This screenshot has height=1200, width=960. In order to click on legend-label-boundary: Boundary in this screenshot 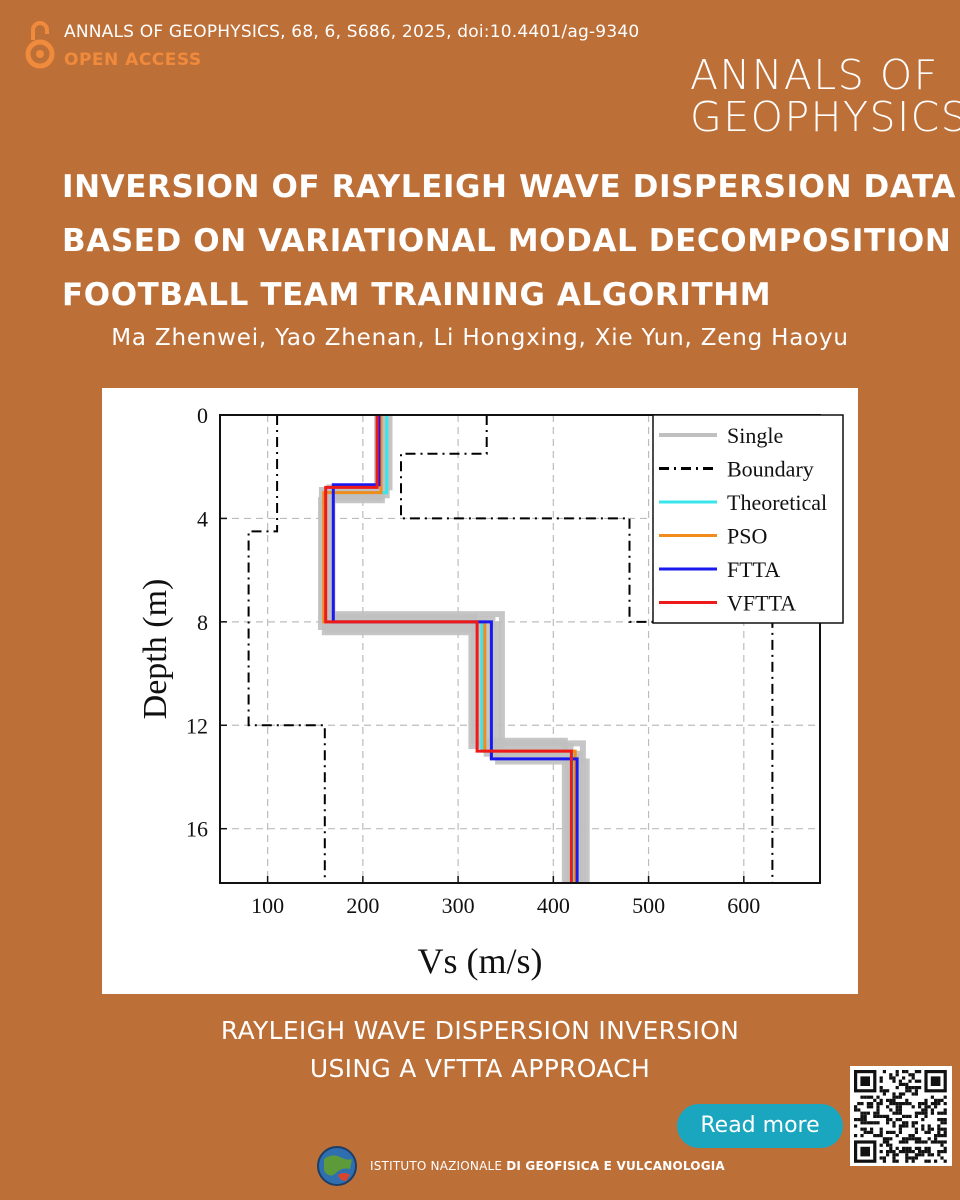, I will do `click(770, 469)`.